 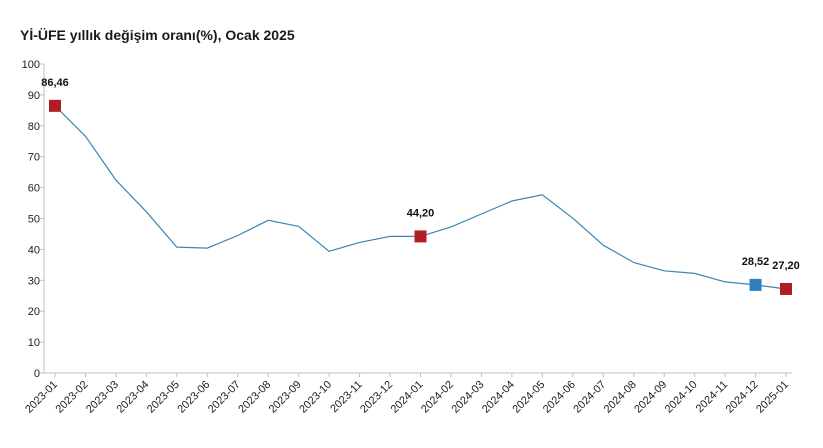 I want to click on x-tick-label: 2024-01, so click(x=407, y=397).